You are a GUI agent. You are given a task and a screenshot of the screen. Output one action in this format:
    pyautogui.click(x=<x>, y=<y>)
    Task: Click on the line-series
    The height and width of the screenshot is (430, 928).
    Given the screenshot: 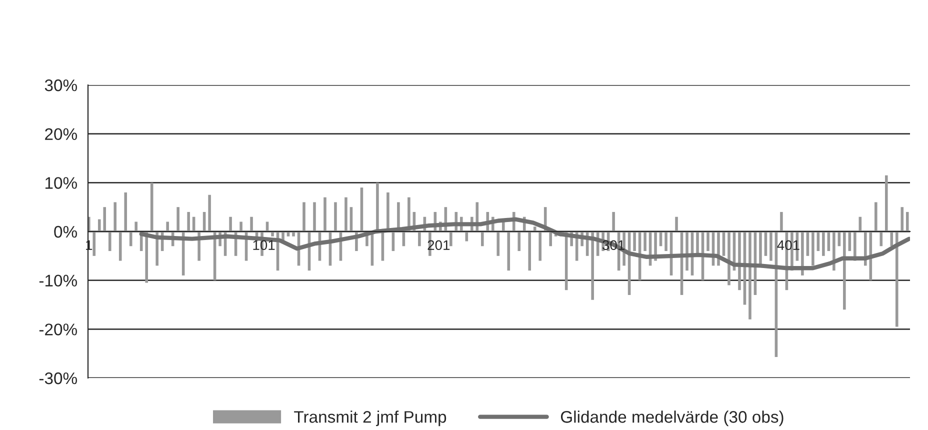 What is the action you would take?
    pyautogui.click(x=524, y=243)
    